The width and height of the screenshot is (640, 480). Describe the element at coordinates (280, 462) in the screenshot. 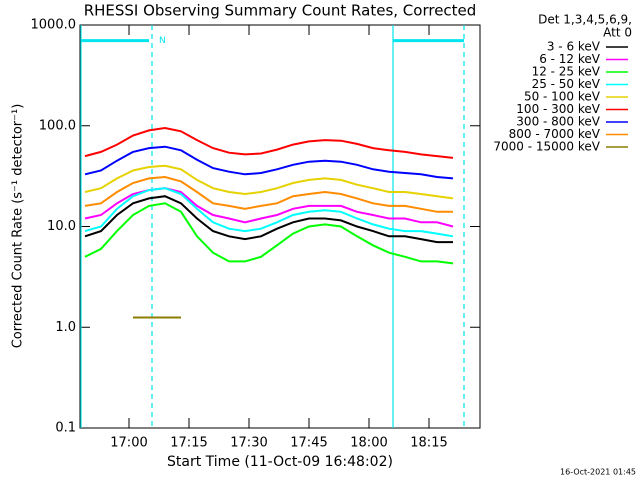

I see `x-axis-label: Start Time (11-Oct-09 16:48:02)` at that location.